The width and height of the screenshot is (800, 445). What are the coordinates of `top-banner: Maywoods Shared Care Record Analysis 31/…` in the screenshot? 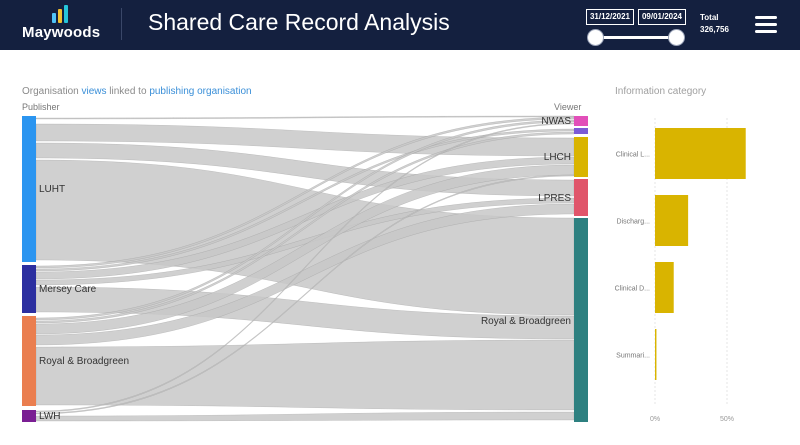 It's located at (400, 25).